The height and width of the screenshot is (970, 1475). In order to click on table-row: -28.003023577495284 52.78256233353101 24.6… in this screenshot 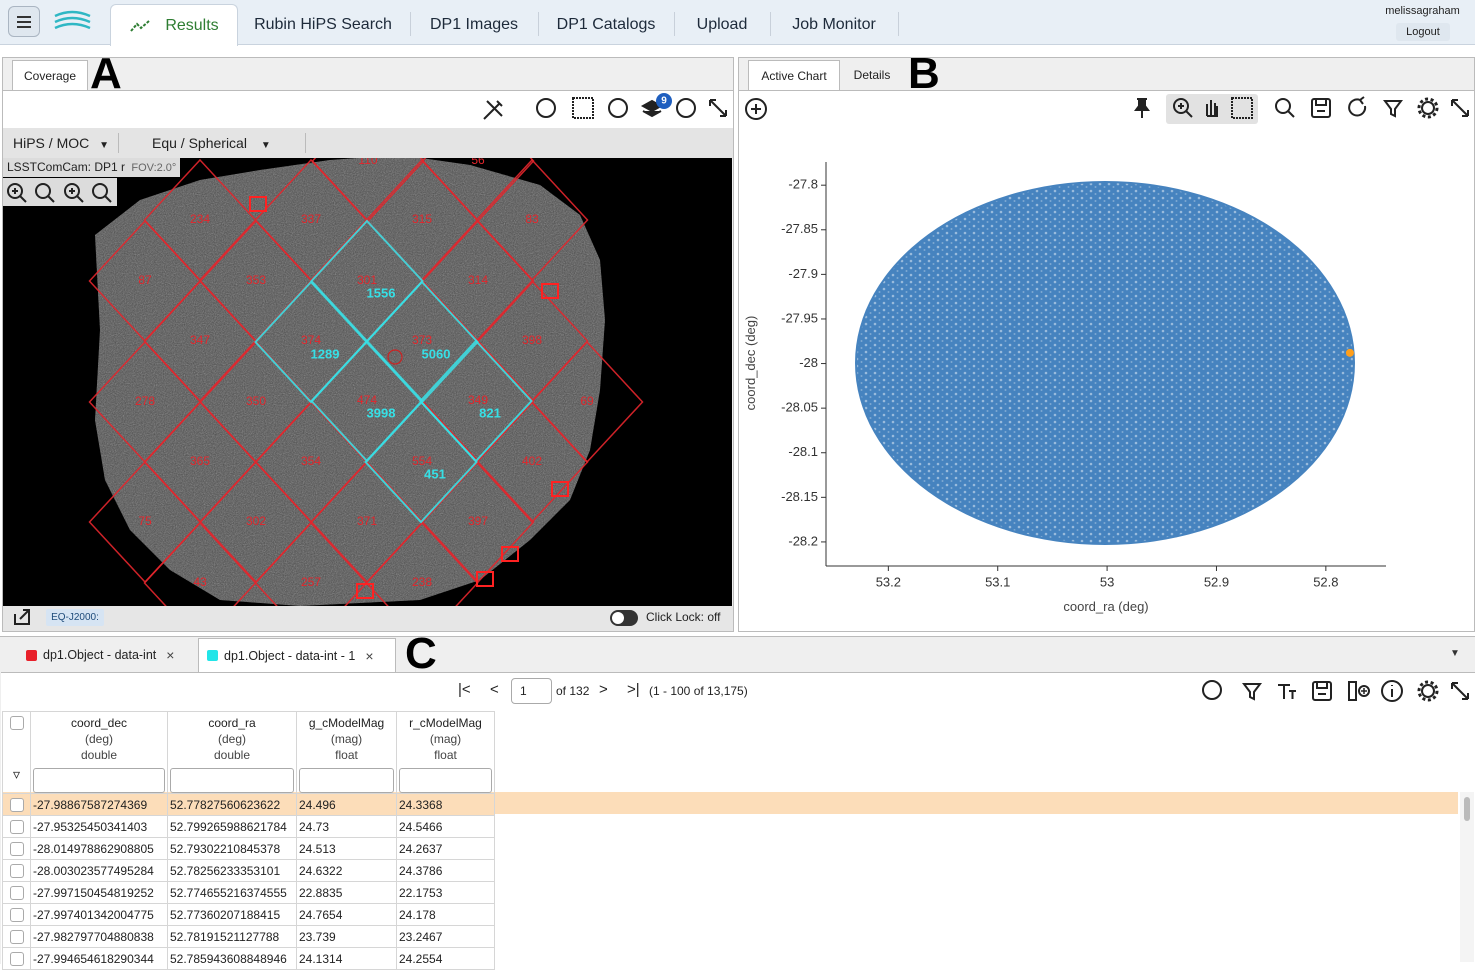, I will do `click(248, 870)`.